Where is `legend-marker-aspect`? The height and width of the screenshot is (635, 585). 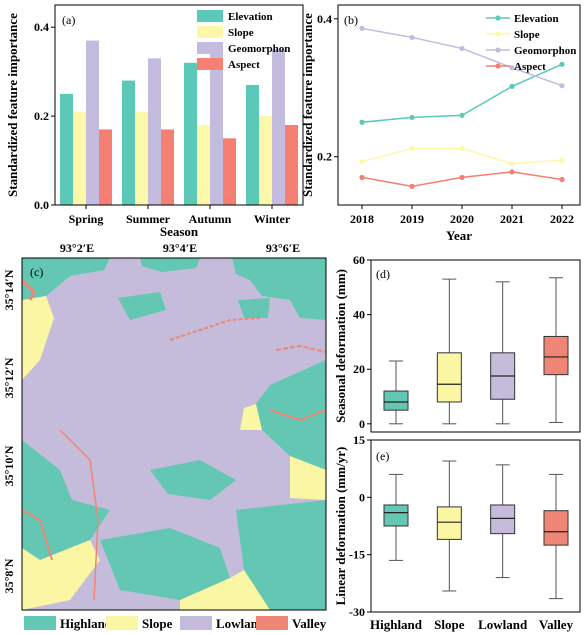 legend-marker-aspect is located at coordinates (498, 66).